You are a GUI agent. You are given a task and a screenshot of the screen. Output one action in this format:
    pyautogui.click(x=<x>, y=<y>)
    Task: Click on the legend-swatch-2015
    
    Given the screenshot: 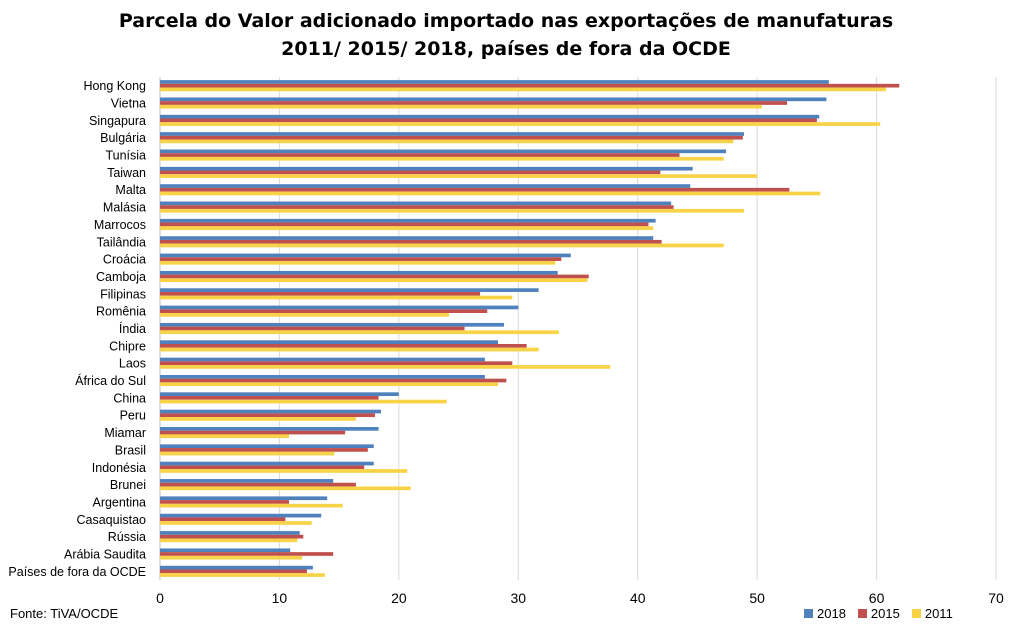 What is the action you would take?
    pyautogui.click(x=862, y=613)
    